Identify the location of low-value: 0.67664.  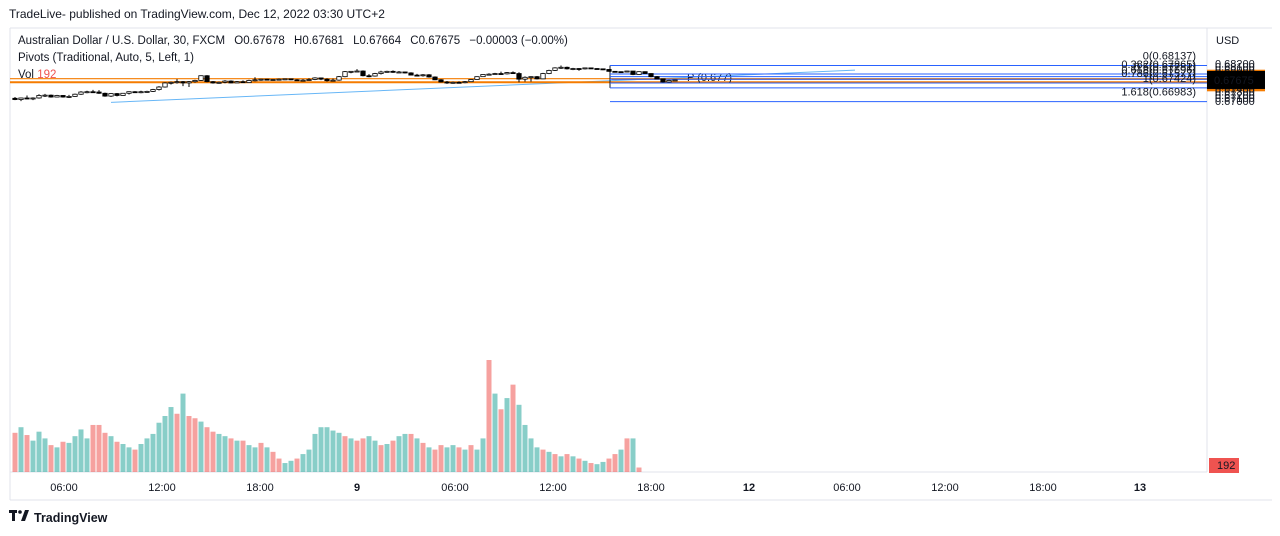
(380, 41).